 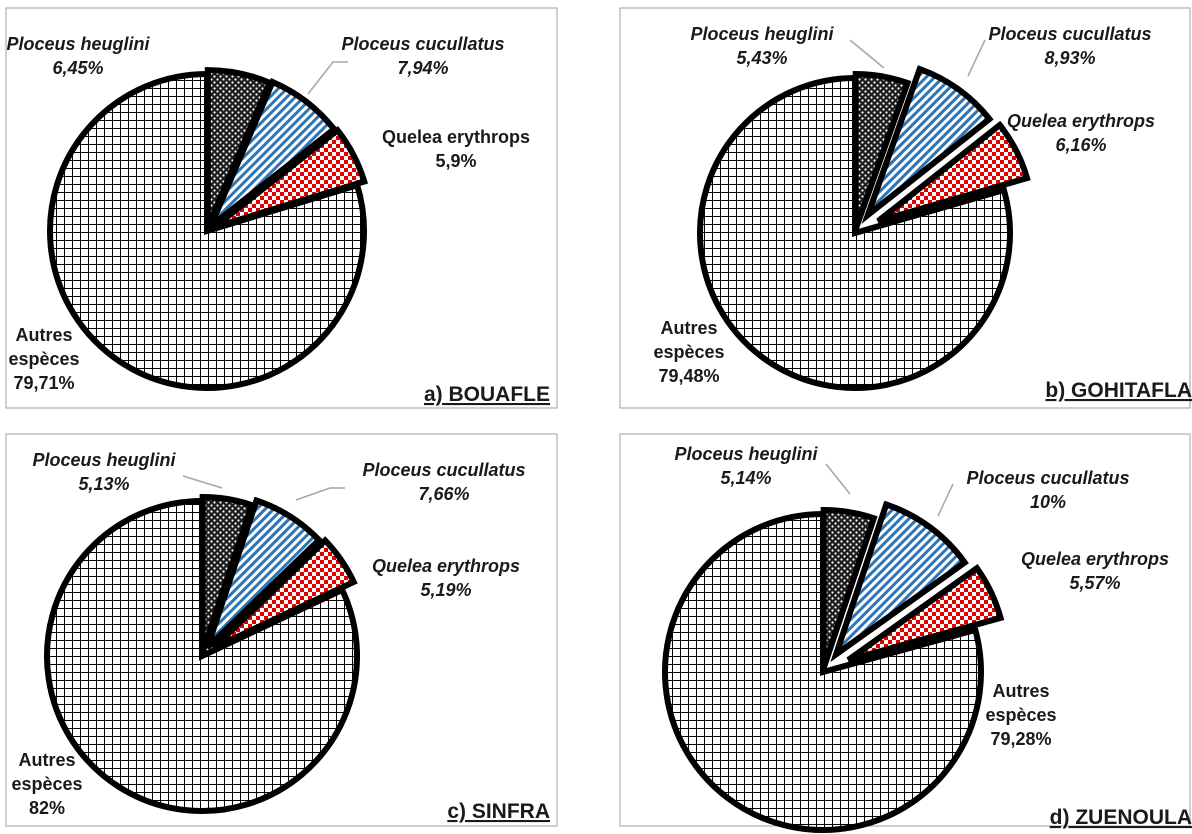 What do you see at coordinates (761, 58) in the screenshot?
I see `slice-value-label: 5,43%` at bounding box center [761, 58].